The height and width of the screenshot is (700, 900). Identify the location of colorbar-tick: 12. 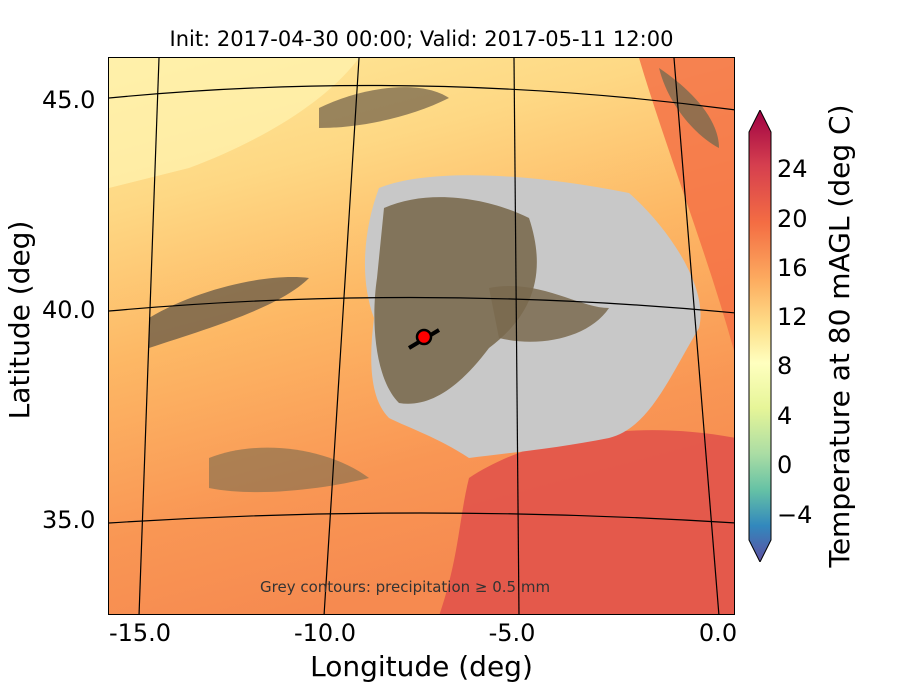
(792, 317).